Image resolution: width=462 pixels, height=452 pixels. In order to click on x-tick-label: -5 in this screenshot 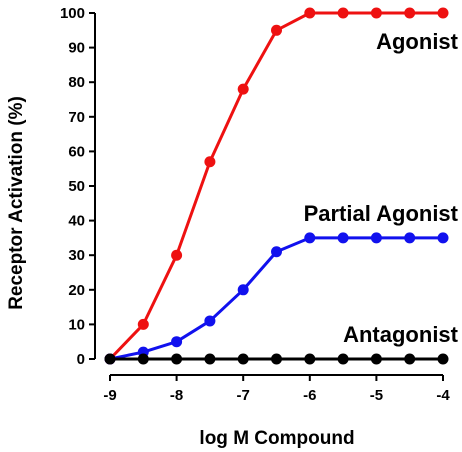, I will do `click(376, 395)`.